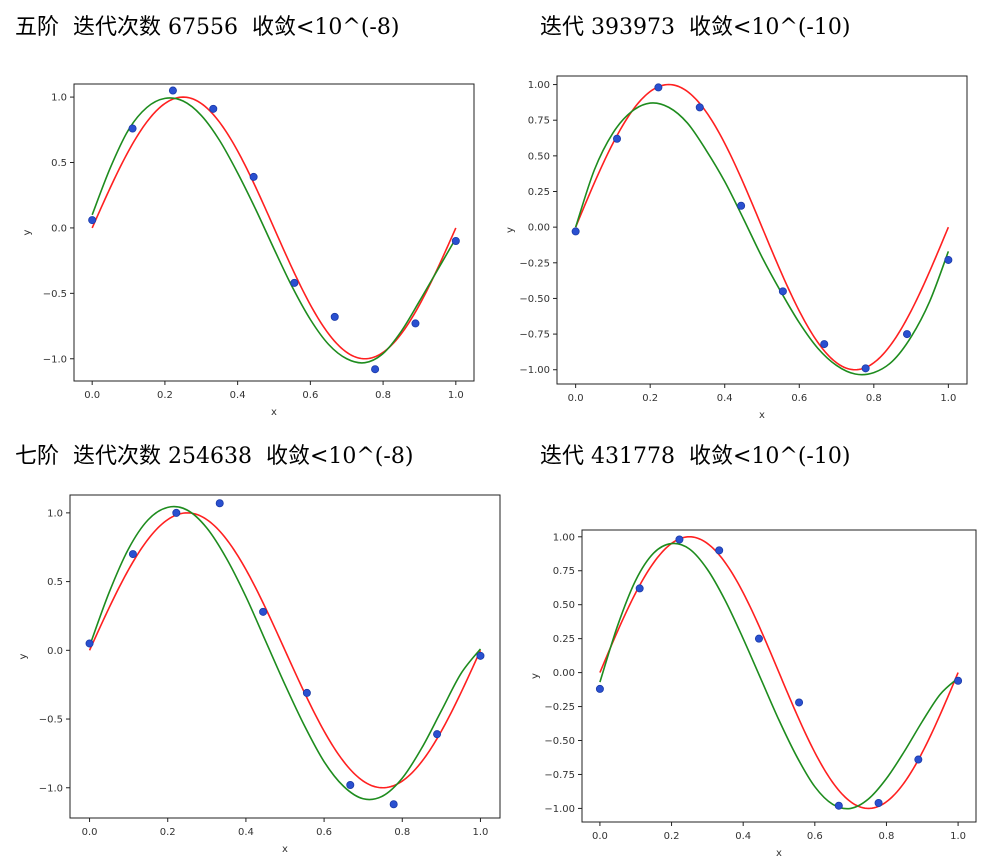 This screenshot has height=866, width=1001. Describe the element at coordinates (539, 228) in the screenshot. I see `chart-1-ytick-label: 0.00` at that location.